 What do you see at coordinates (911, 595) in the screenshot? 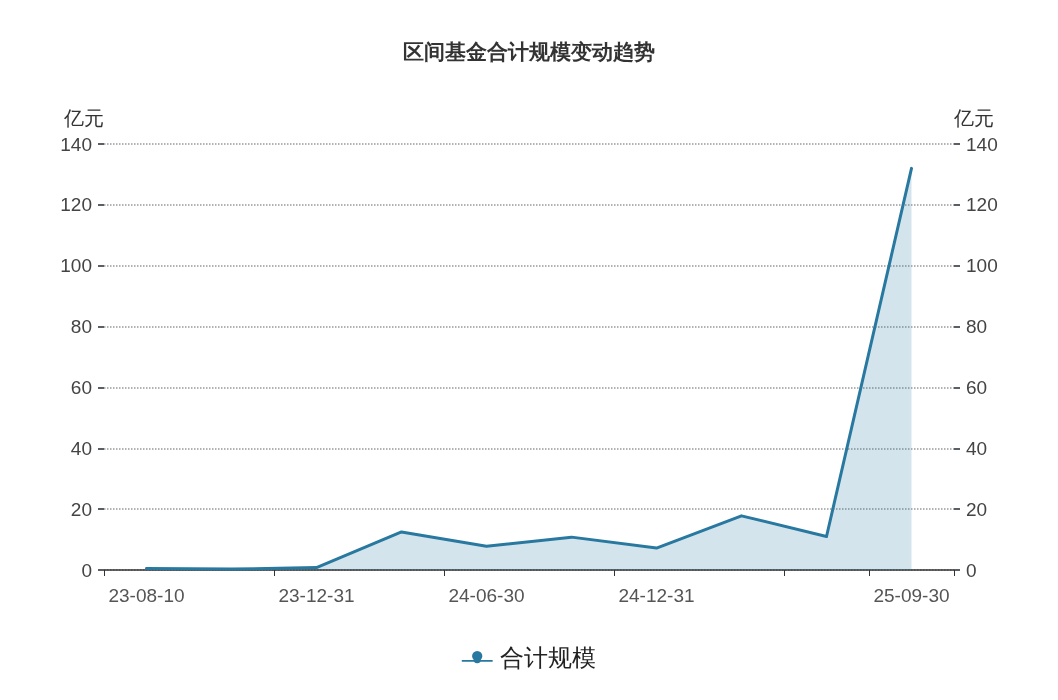
I see `x-tick-label: 25-09-30` at bounding box center [911, 595].